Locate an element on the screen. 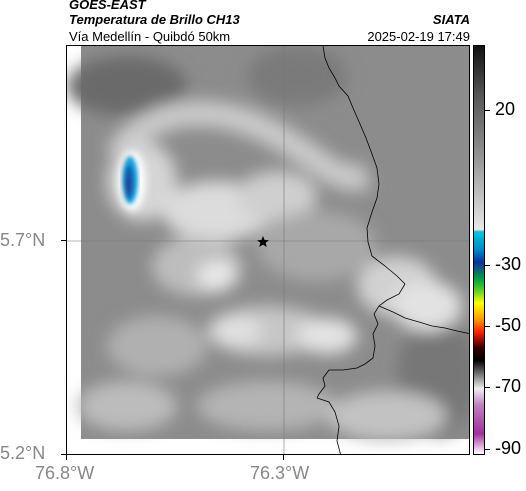 The width and height of the screenshot is (526, 491). colorbar is located at coordinates (479, 250).